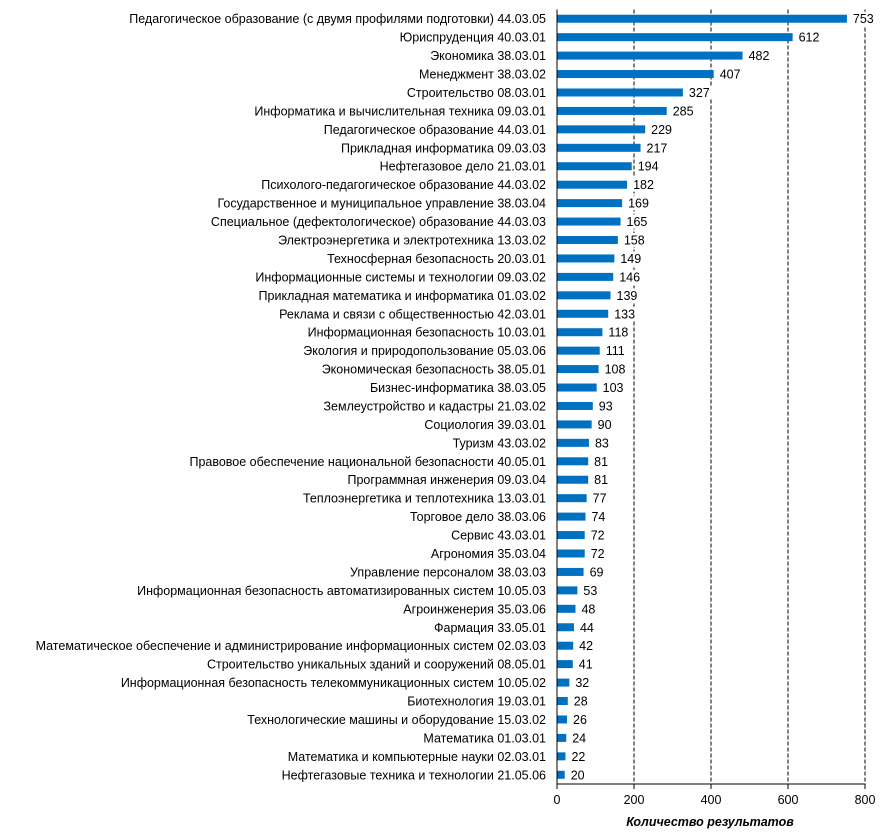 The width and height of the screenshot is (885, 832). I want to click on category-label: Фармация 33.05.01, so click(490, 628).